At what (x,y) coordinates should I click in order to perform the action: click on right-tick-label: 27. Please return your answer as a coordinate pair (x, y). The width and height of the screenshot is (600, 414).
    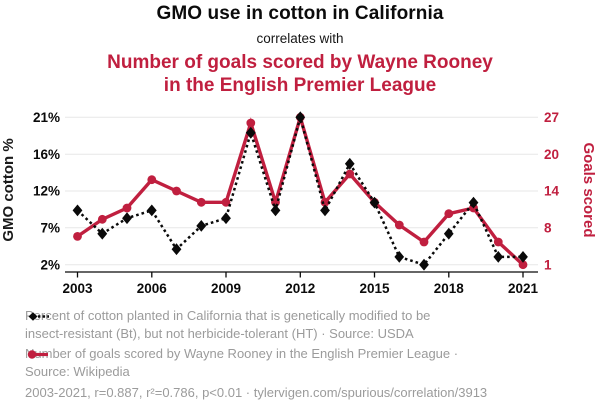
    Looking at the image, I should click on (551, 117).